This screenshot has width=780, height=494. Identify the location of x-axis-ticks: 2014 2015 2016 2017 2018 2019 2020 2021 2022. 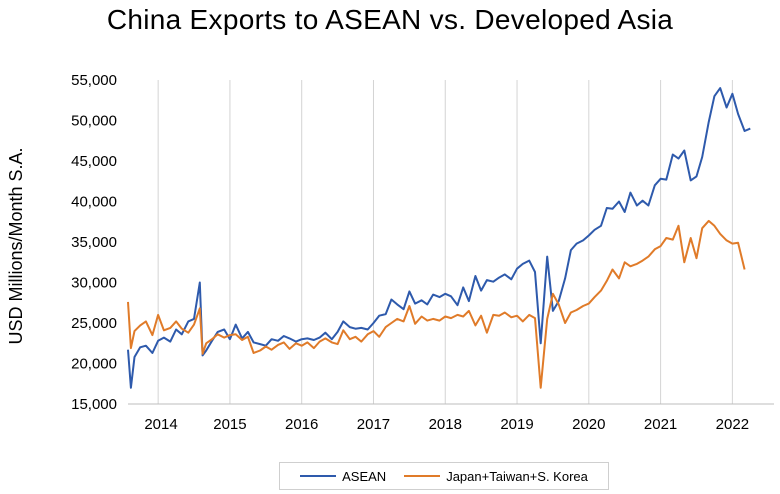
(446, 424).